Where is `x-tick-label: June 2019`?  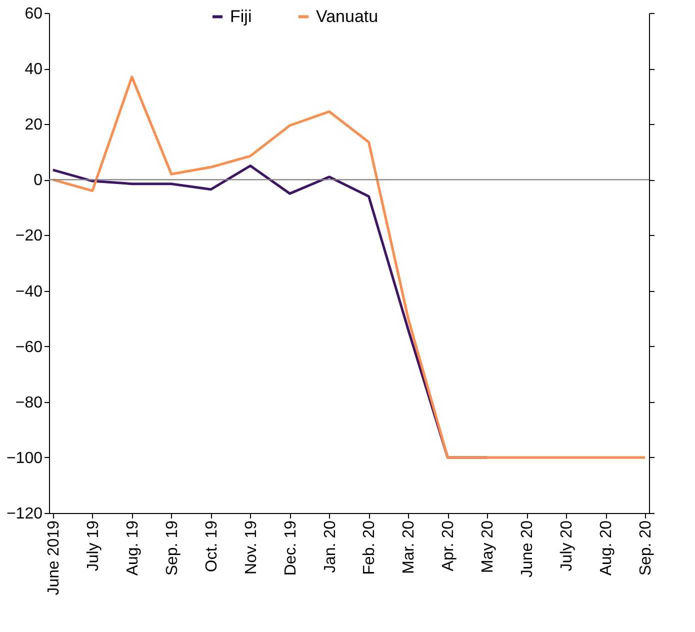 x-tick-label: June 2019 is located at coordinates (53, 558).